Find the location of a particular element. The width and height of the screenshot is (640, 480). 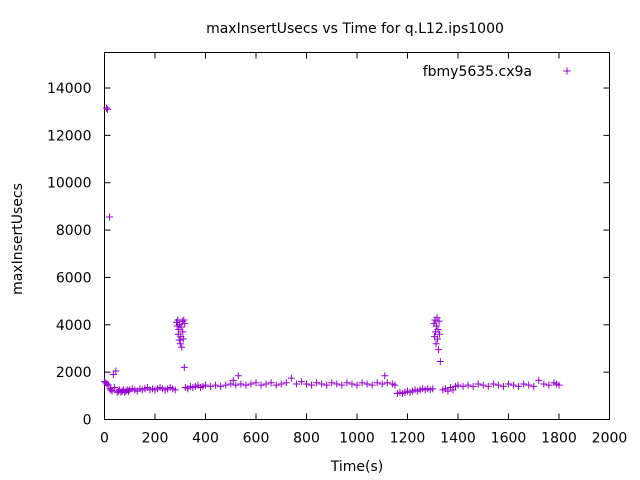

y-tick-label: 4000 is located at coordinates (74, 326).